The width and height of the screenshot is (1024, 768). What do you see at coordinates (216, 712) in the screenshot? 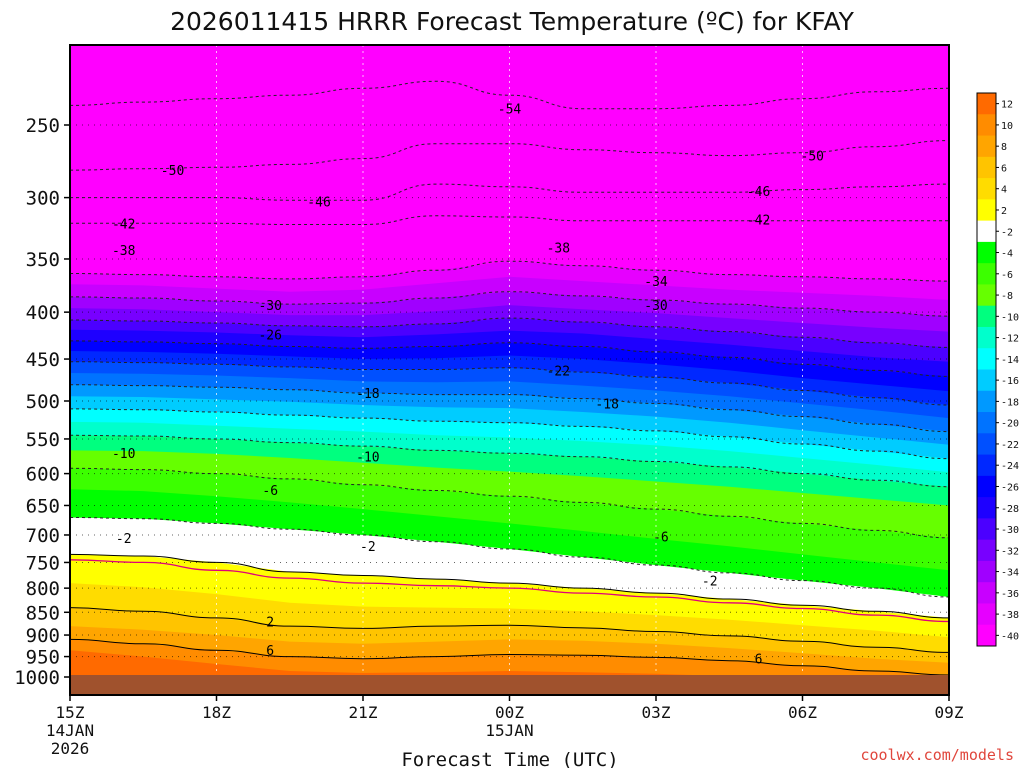
I see `x-tick-label: 18Z` at bounding box center [216, 712].